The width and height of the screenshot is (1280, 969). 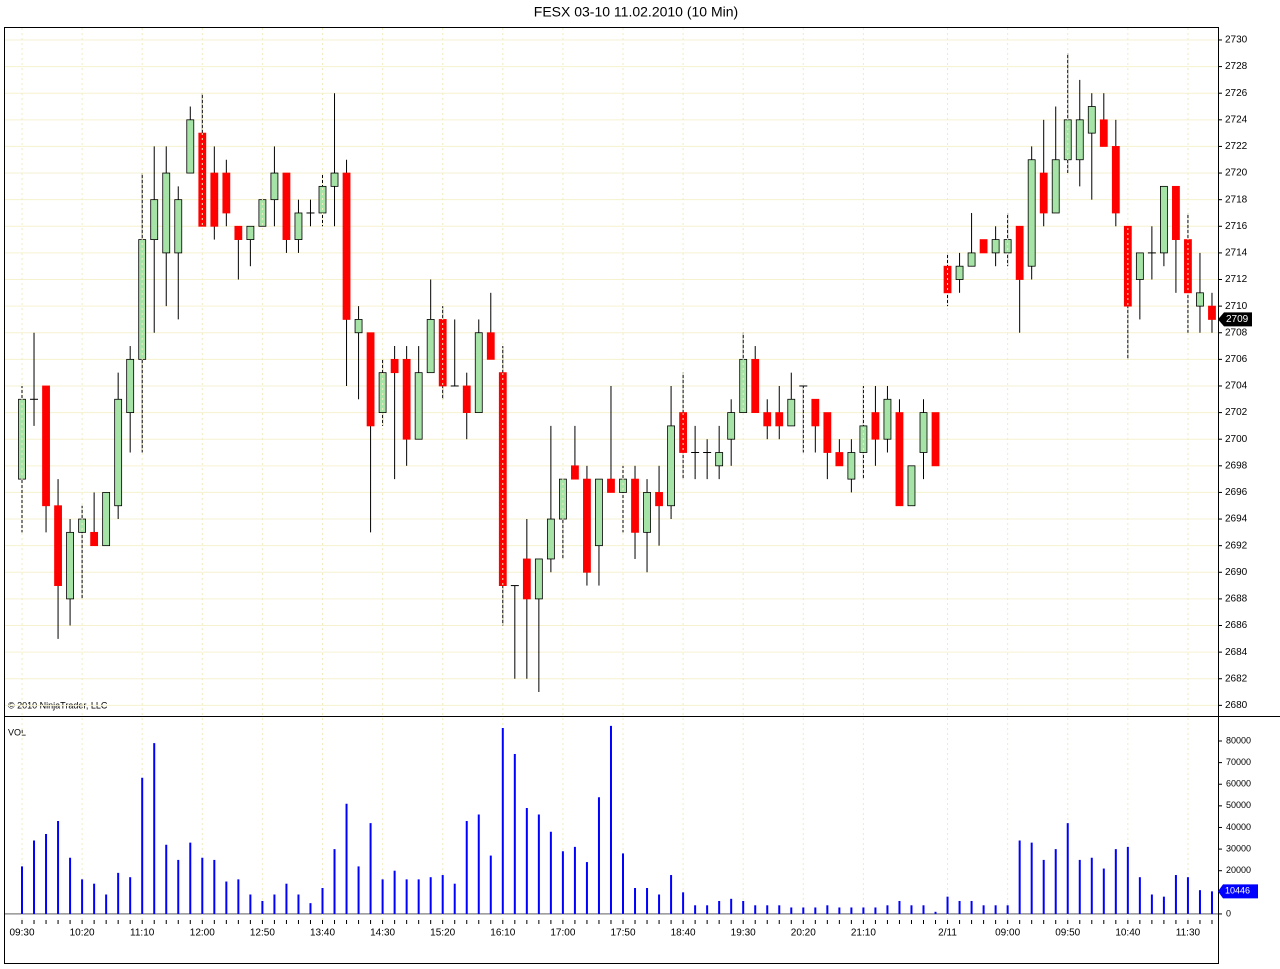 What do you see at coordinates (502, 933) in the screenshot?
I see `x-tick-label: 16:10` at bounding box center [502, 933].